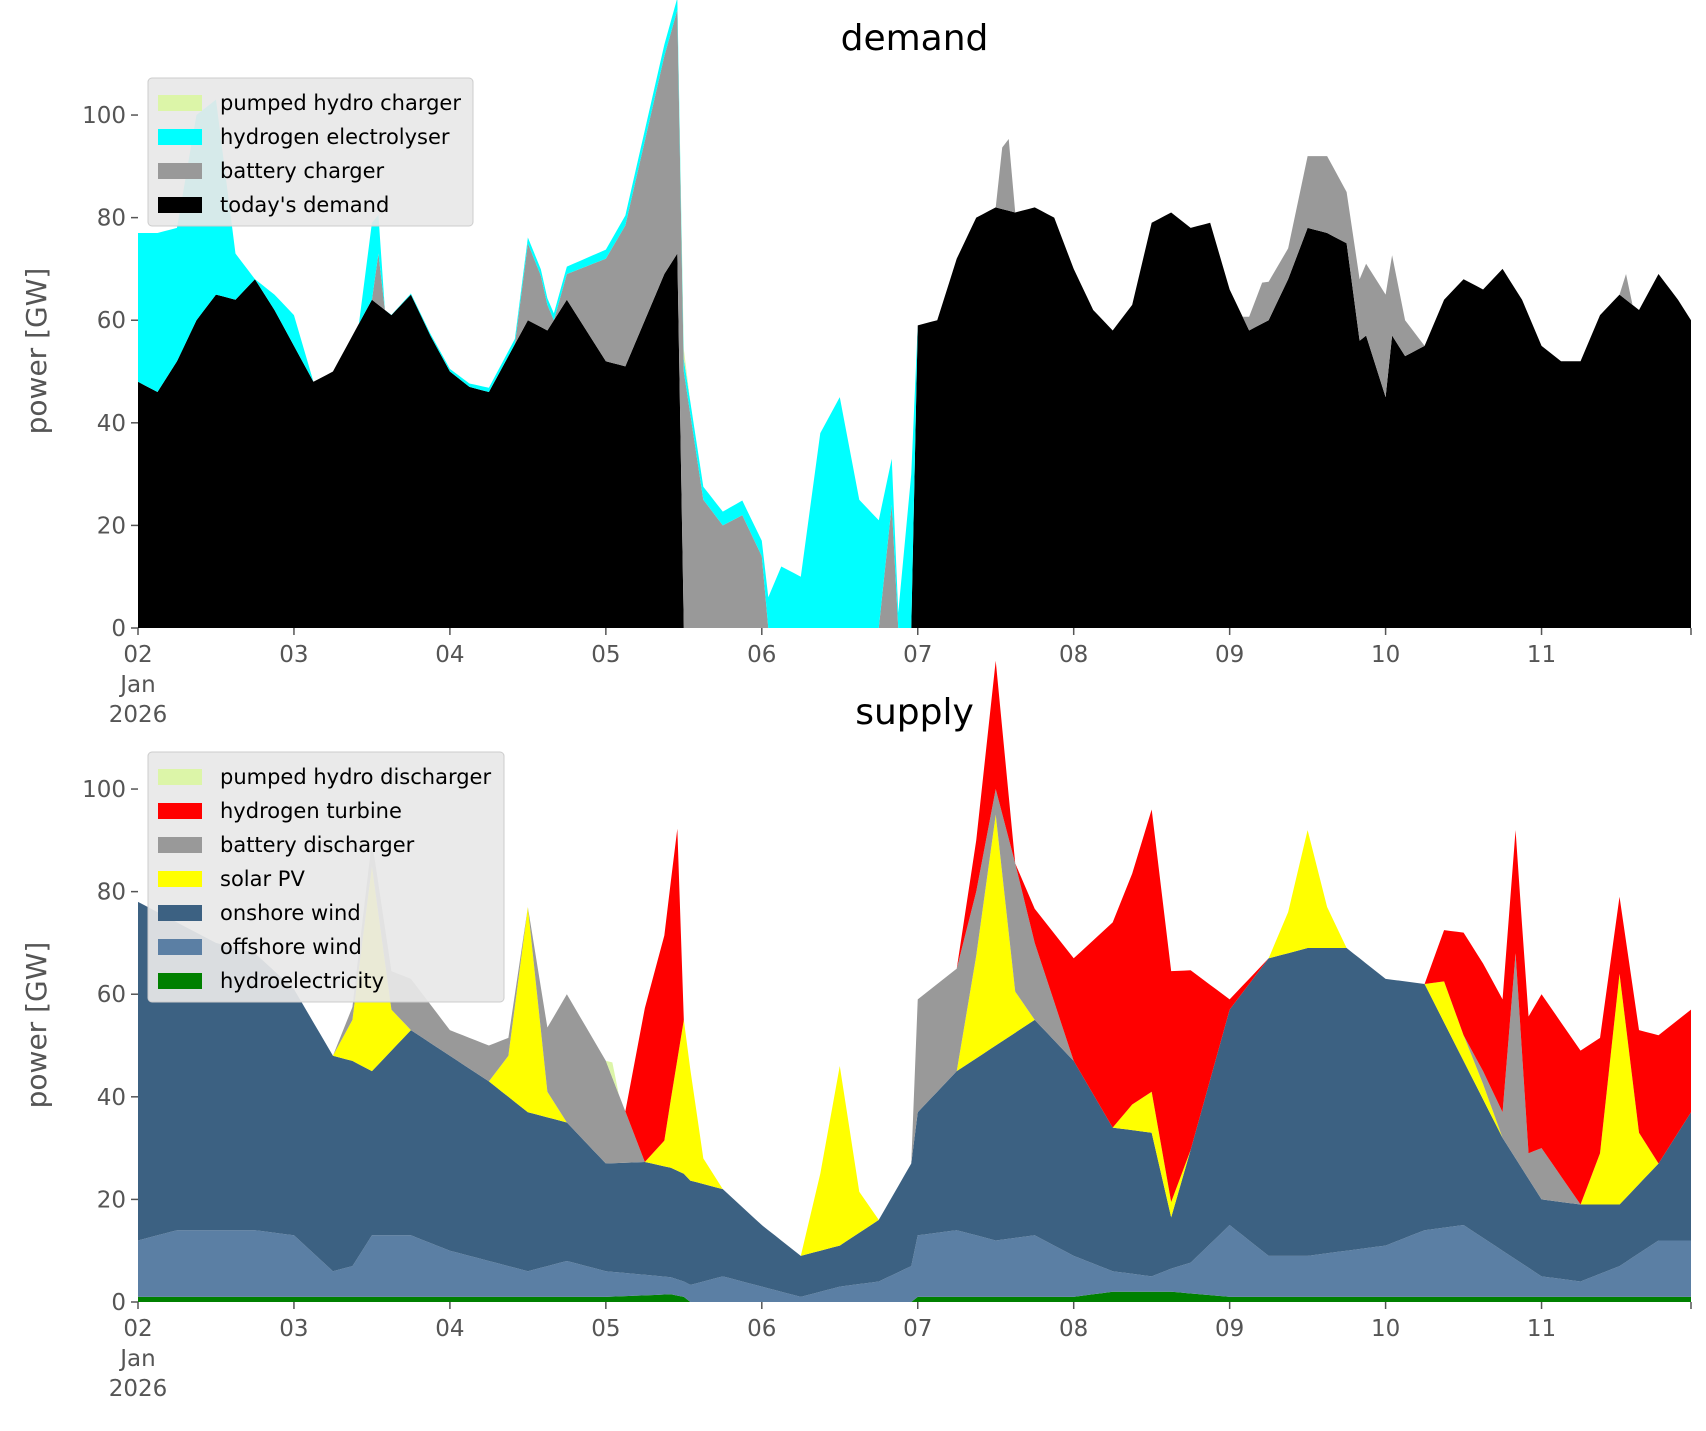 This screenshot has width=1706, height=1431. Describe the element at coordinates (302, 981) in the screenshot. I see `legend-label: hydroelectricity` at that location.